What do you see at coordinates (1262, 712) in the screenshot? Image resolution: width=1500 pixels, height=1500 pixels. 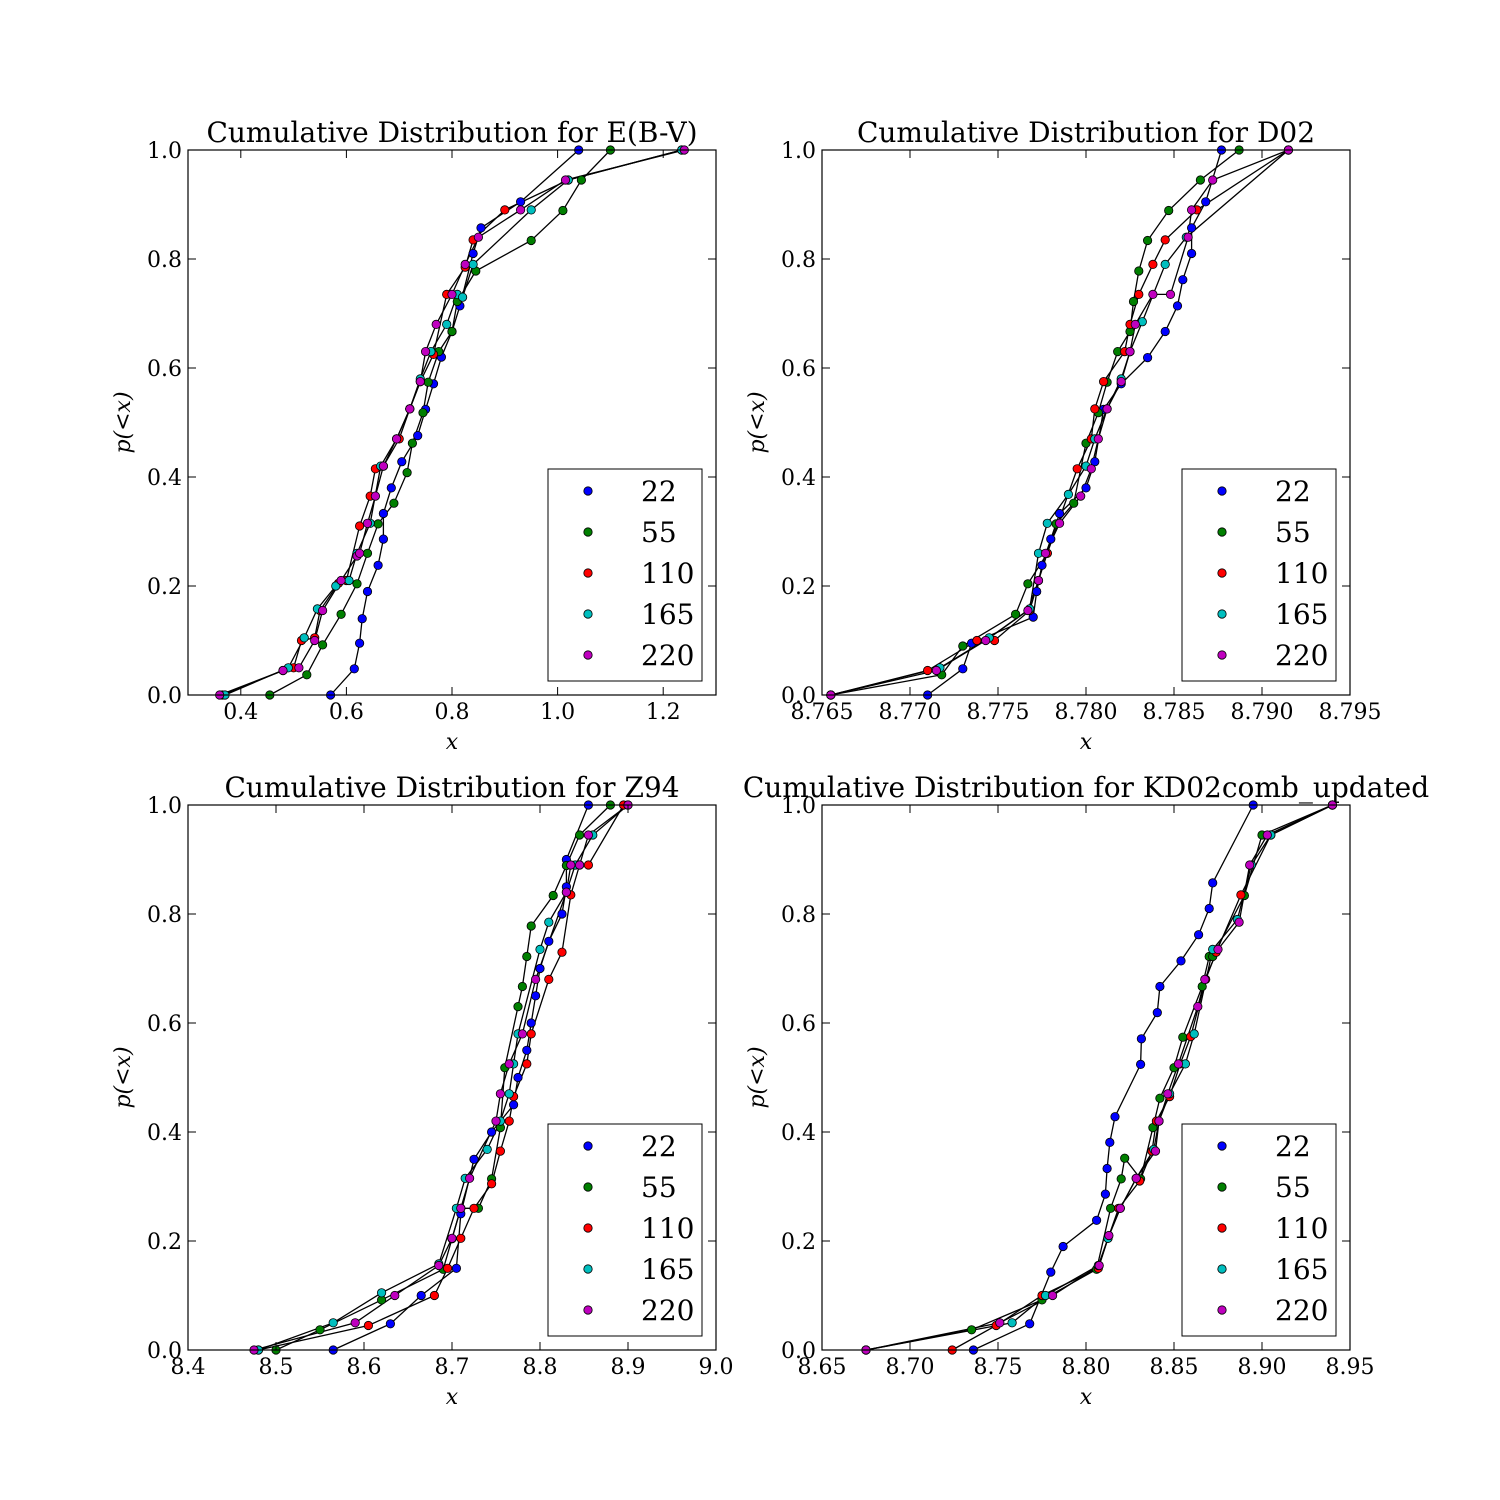 I see `x-tick-label: 8.790` at bounding box center [1262, 712].